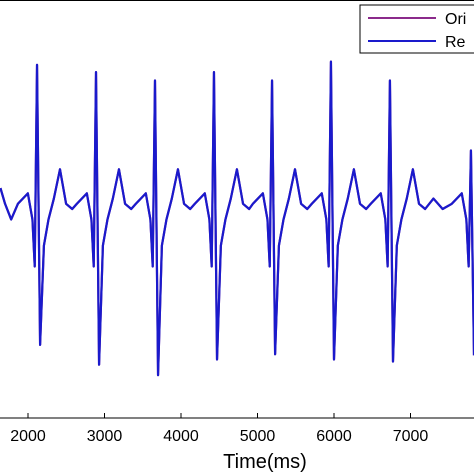 The image size is (474, 474). I want to click on x-axis-label: Time(ms), so click(265, 462).